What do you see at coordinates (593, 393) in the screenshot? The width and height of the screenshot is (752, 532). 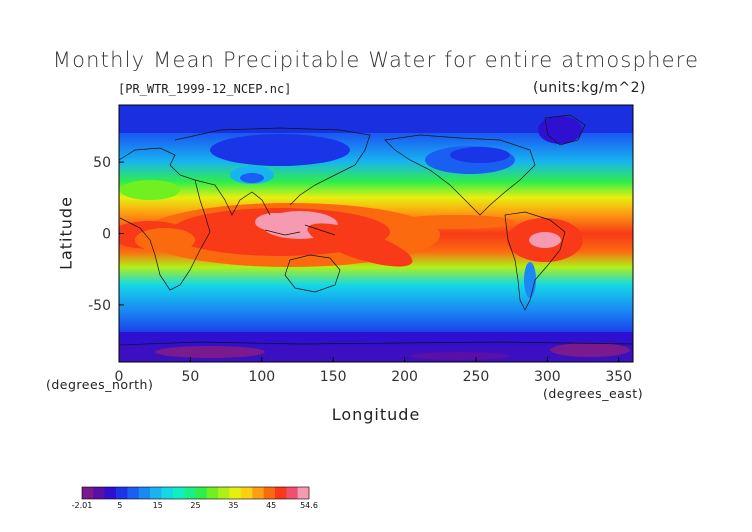 I see `x-axis-units: (degrees_east)` at bounding box center [593, 393].